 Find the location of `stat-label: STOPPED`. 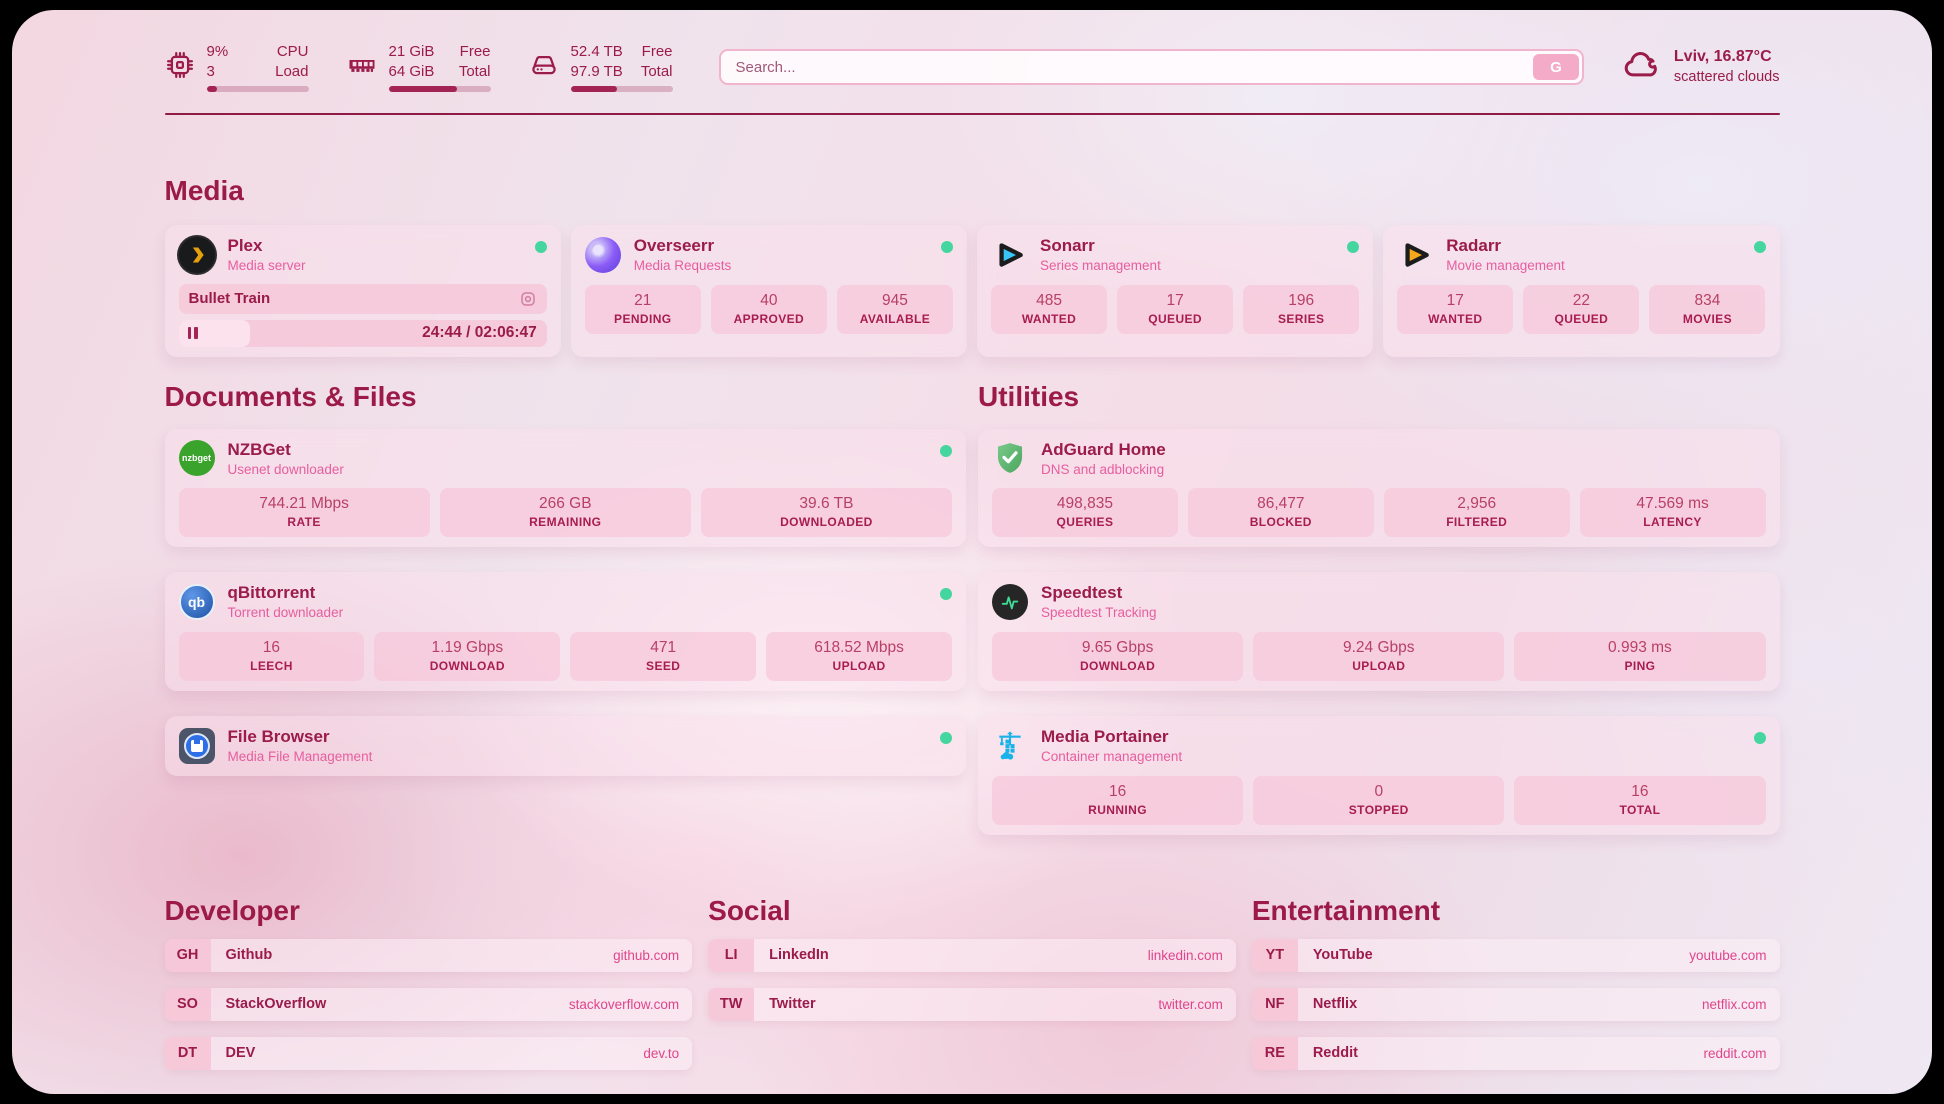

stat-label: STOPPED is located at coordinates (1378, 809).